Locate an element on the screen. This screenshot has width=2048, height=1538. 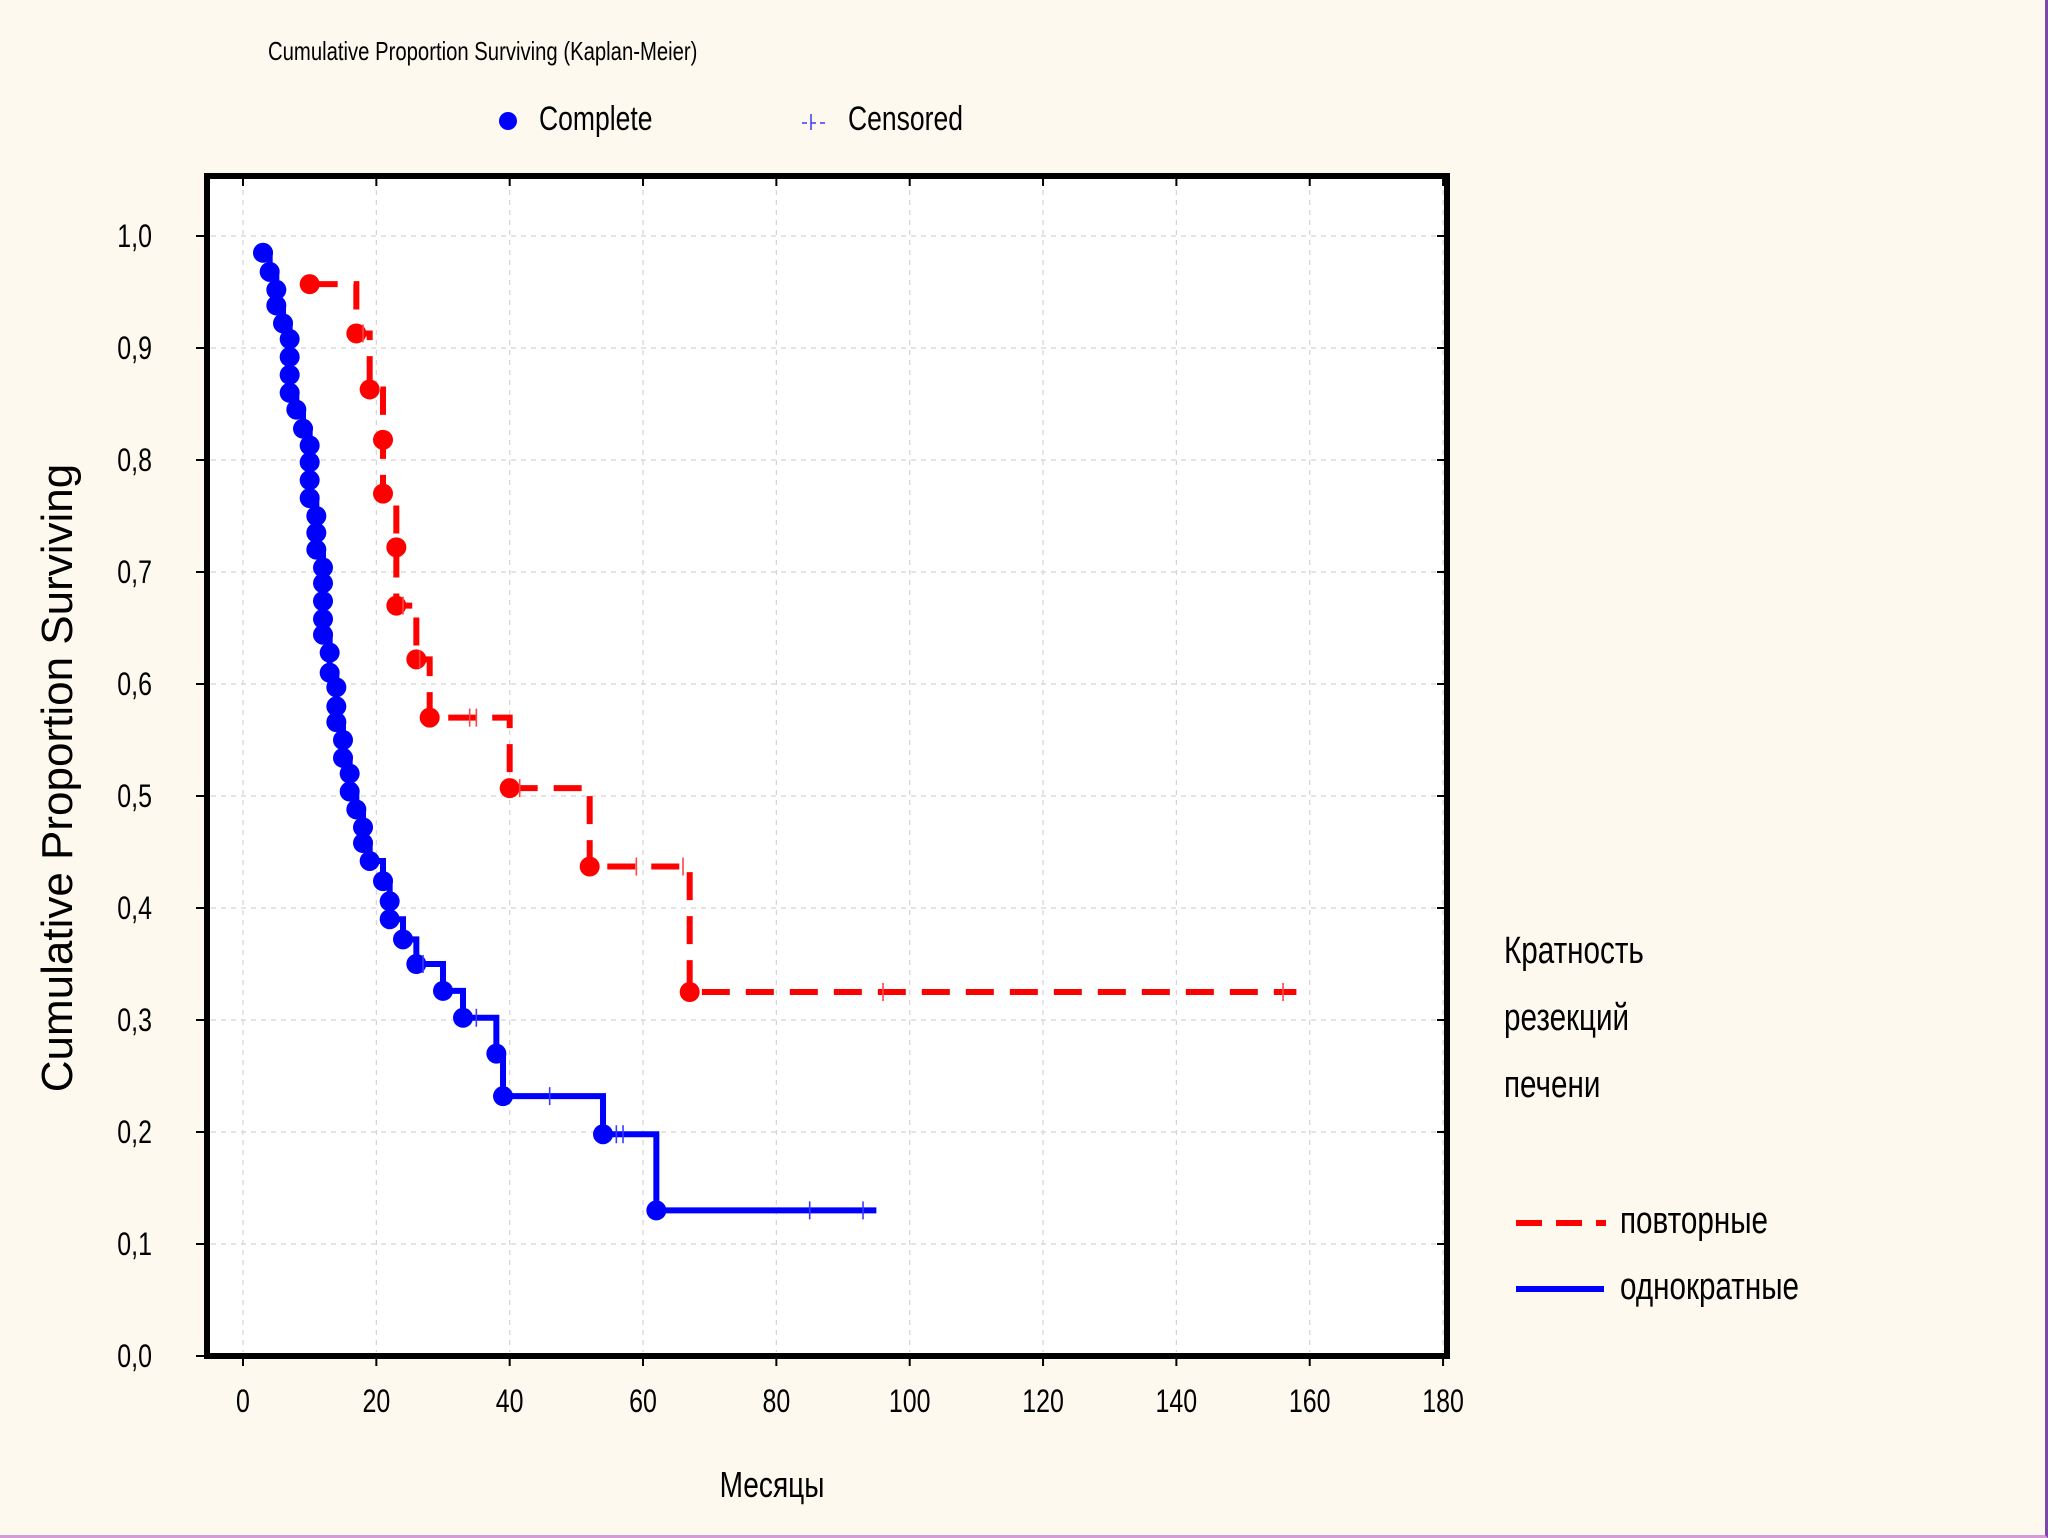
x-tick-label: 160 is located at coordinates (1310, 1402).